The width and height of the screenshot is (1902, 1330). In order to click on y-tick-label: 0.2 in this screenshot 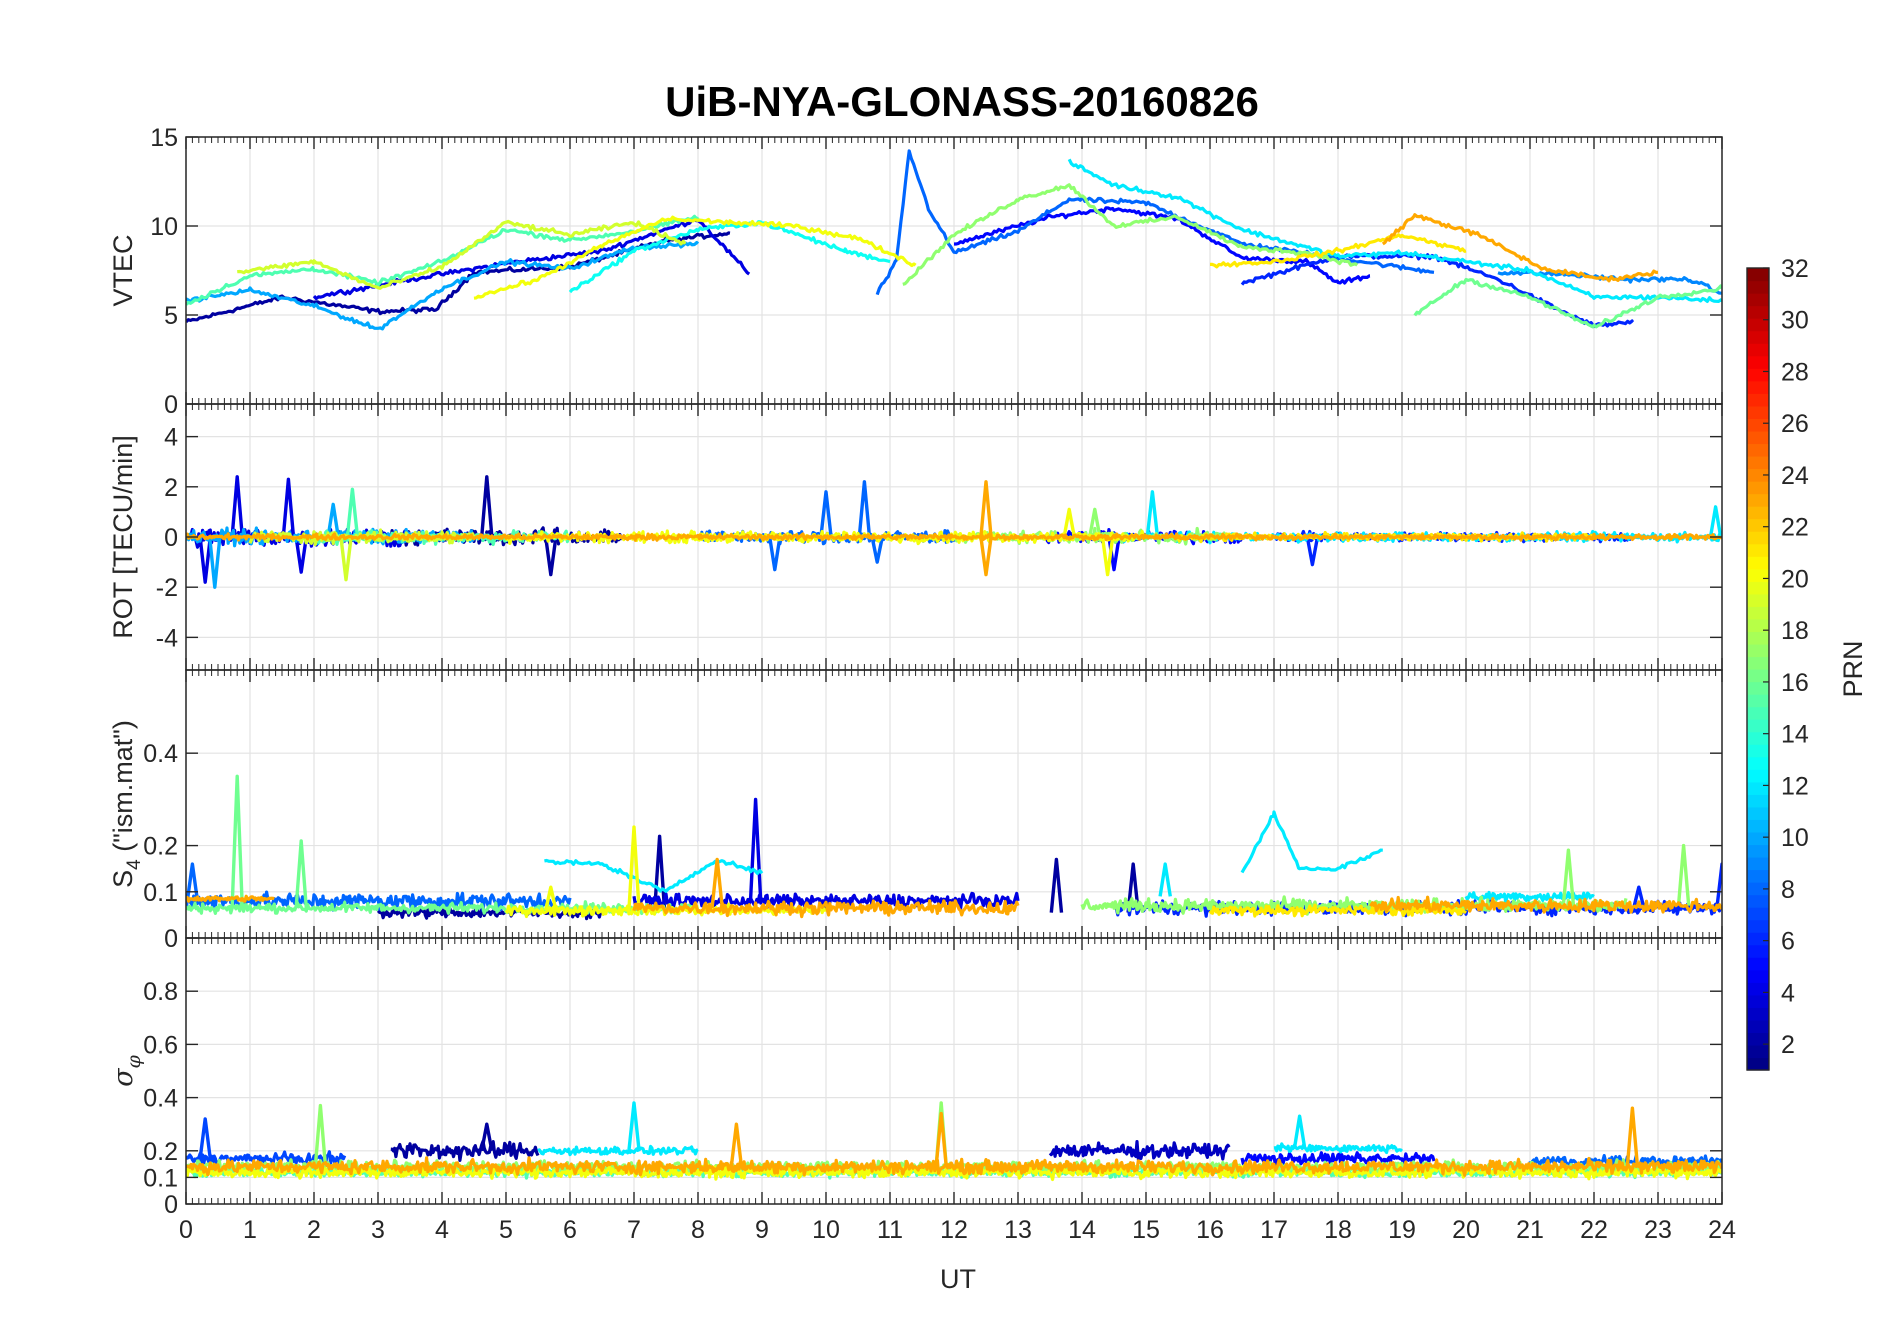, I will do `click(160, 847)`.